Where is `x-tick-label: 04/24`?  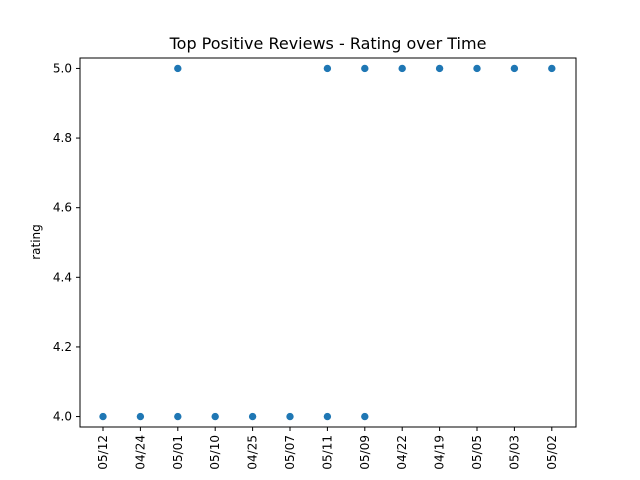 x-tick-label: 04/24 is located at coordinates (140, 452).